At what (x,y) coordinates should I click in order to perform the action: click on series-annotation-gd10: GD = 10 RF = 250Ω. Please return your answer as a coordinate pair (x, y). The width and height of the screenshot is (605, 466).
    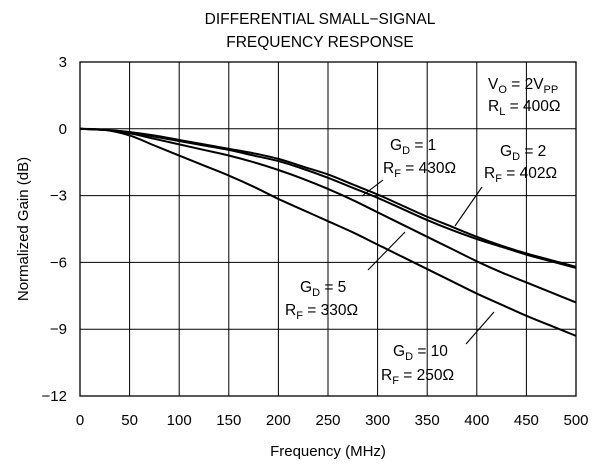
    Looking at the image, I should click on (417, 365).